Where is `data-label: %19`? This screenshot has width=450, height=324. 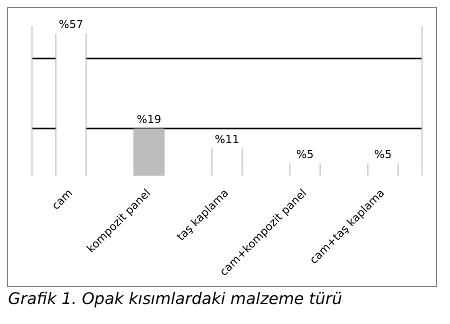
data-label: %19 is located at coordinates (149, 119).